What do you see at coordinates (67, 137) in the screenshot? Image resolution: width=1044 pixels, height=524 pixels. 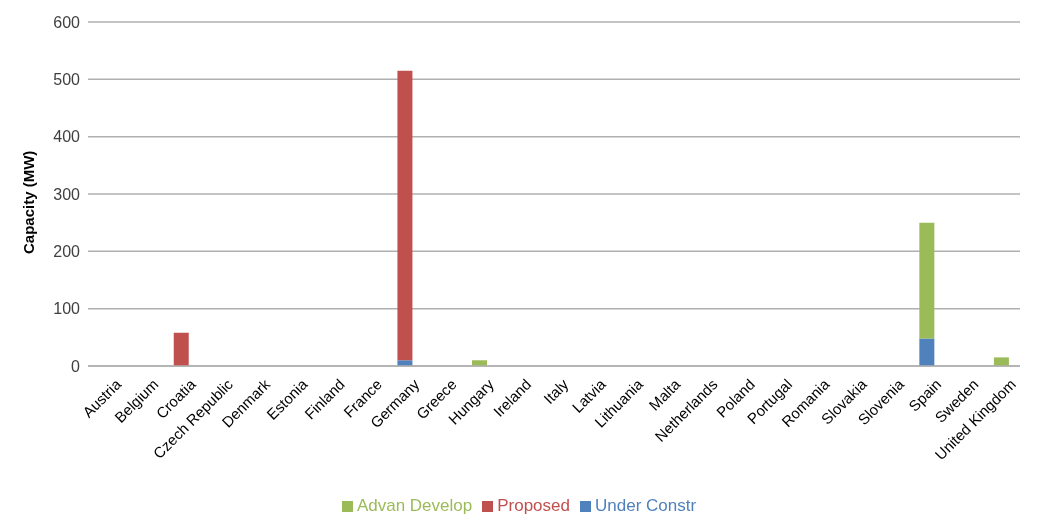 I see `y-tick-label: 400` at bounding box center [67, 137].